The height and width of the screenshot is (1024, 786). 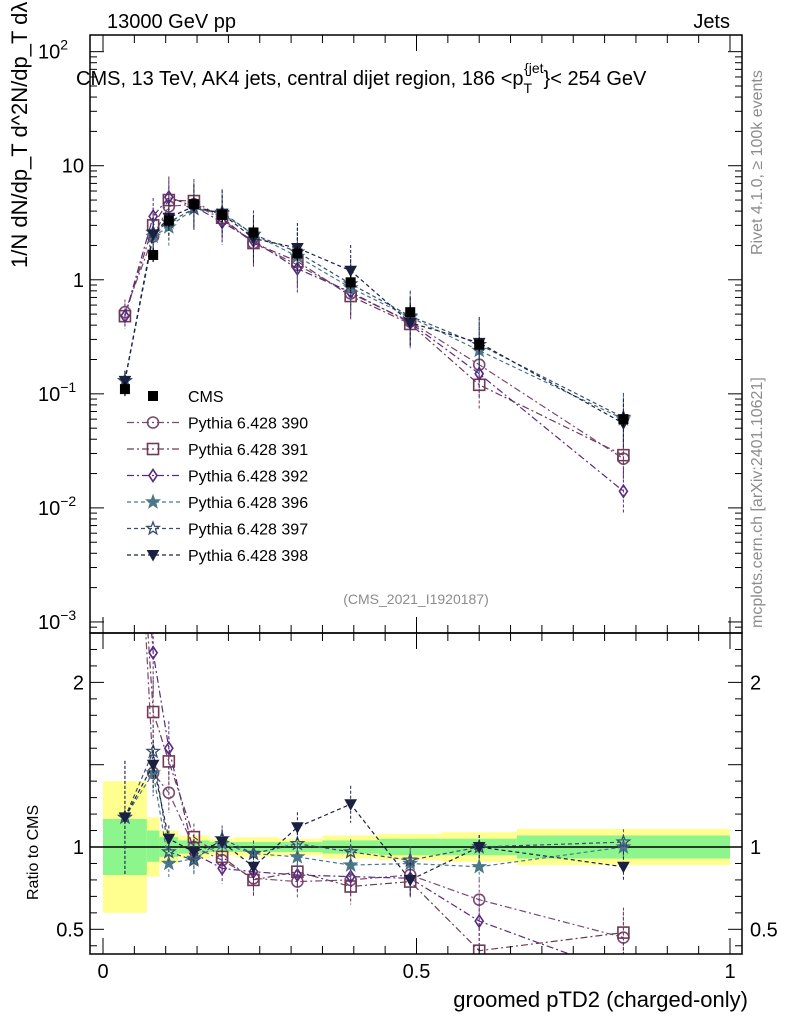 What do you see at coordinates (78, 848) in the screenshot?
I see `ratio-ytick-label-1: 1` at bounding box center [78, 848].